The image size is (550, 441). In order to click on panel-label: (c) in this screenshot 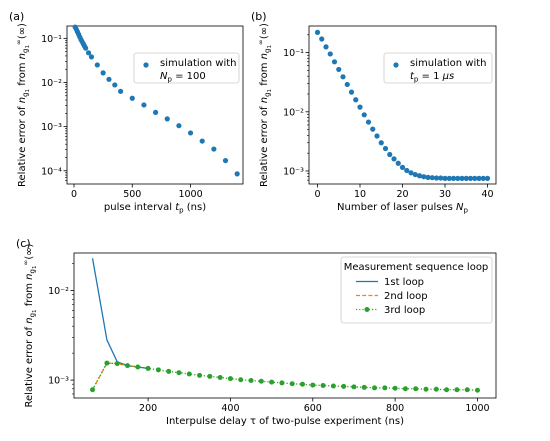, I will do `click(23, 243)`.